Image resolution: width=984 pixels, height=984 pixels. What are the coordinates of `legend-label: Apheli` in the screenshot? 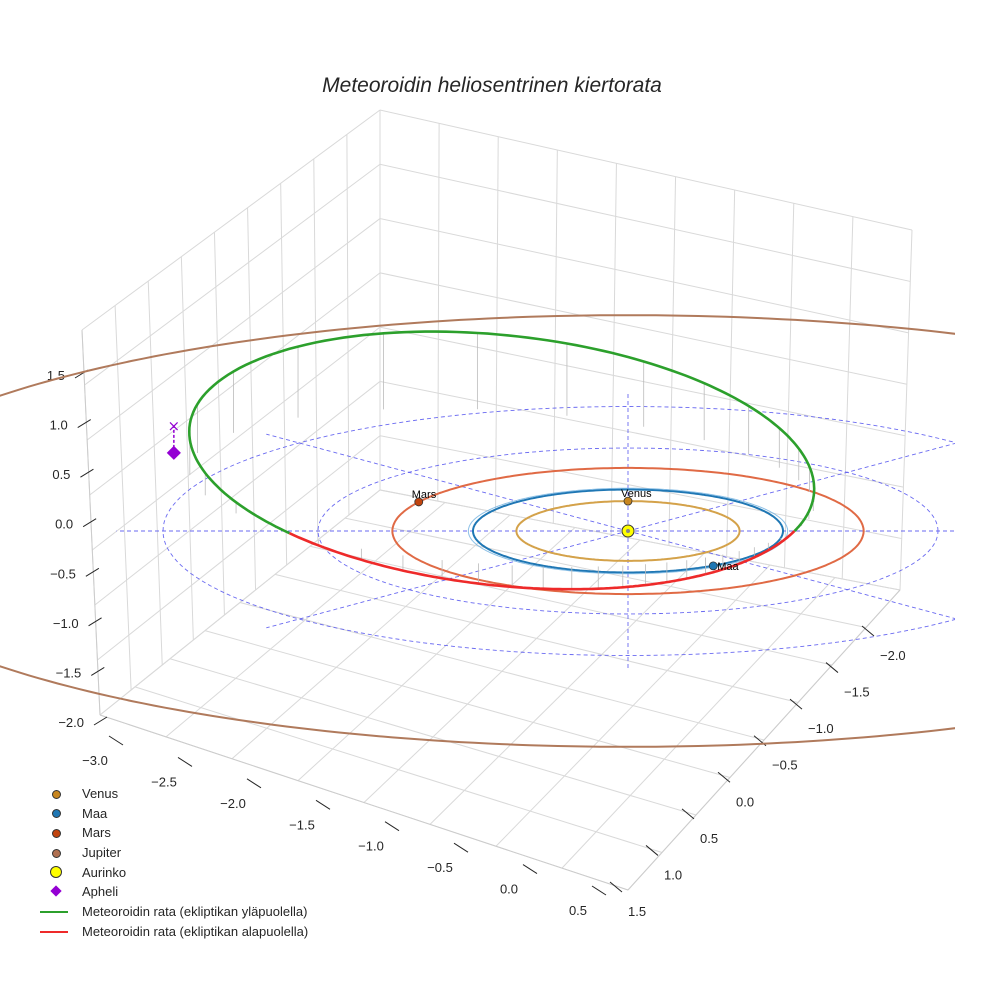 It's located at (100, 892).